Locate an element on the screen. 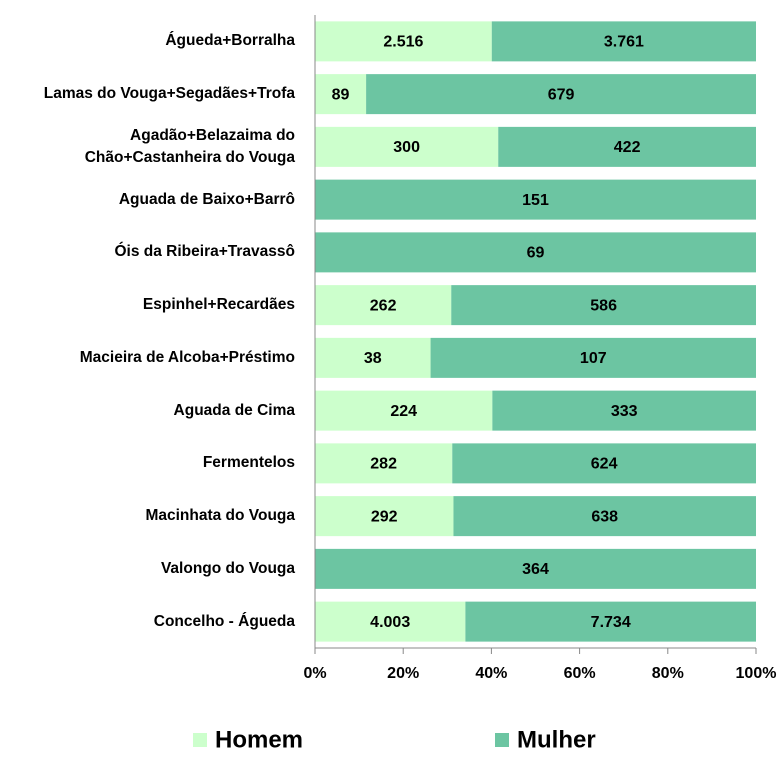 This screenshot has height=757, width=780. x-tick-label: 20% is located at coordinates (403, 673).